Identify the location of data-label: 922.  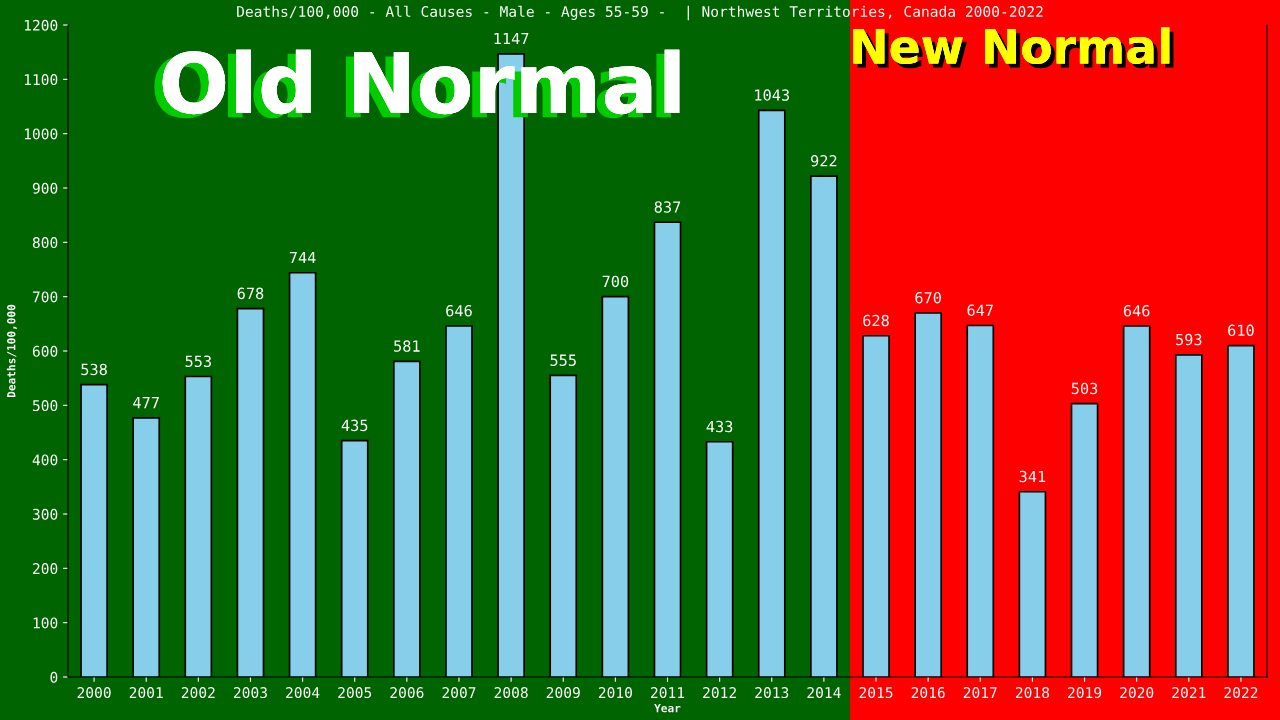
(824, 161).